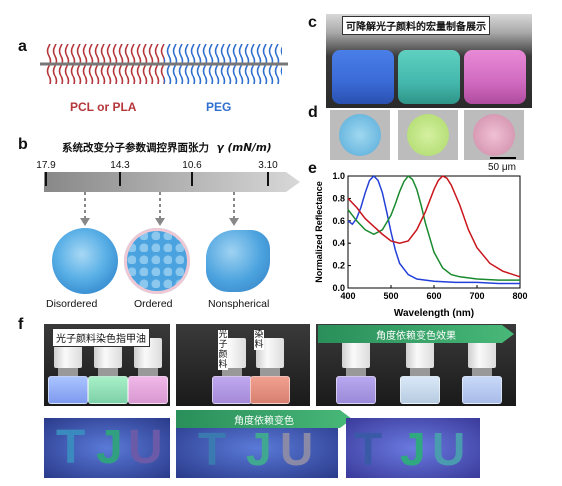 This screenshot has width=562, height=486. What do you see at coordinates (164, 64) in the screenshot?
I see `polymer-chain-diagram` at bounding box center [164, 64].